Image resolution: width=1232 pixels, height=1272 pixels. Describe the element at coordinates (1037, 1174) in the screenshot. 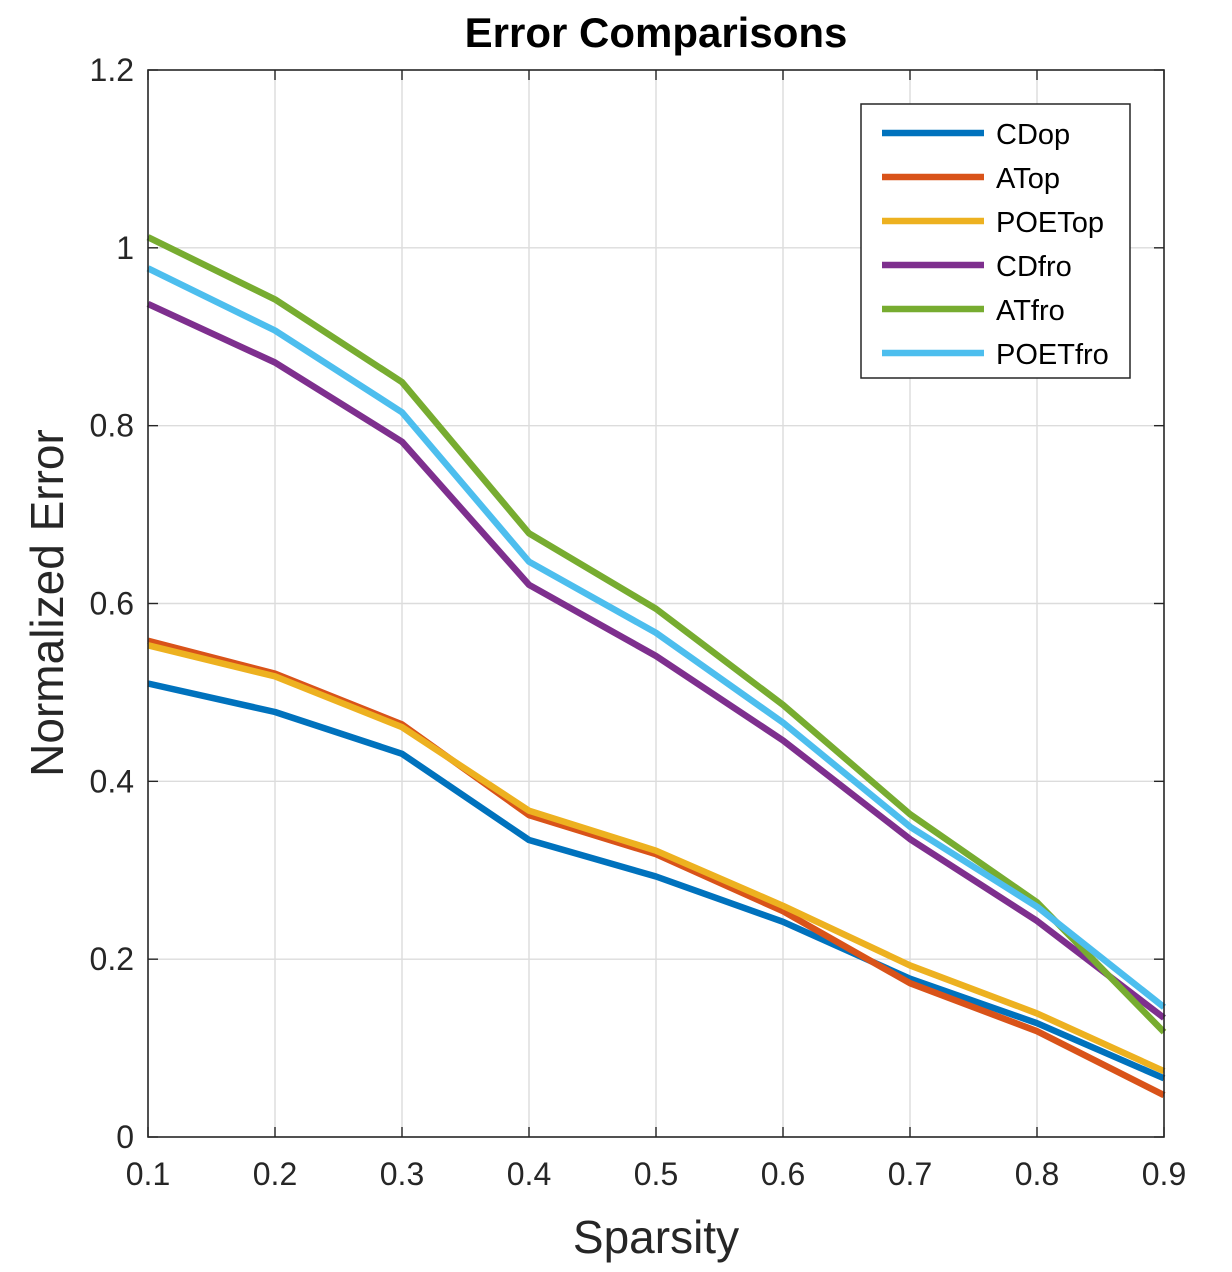

I see `x-tick-label: 0.8` at that location.